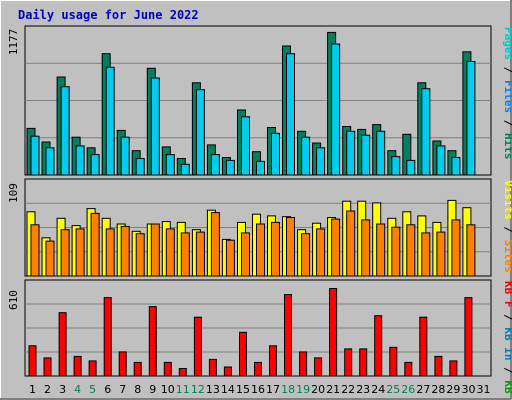 This screenshot has height=400, width=512. What do you see at coordinates (108, 15) in the screenshot?
I see `chart-title: Daily usage for June 2022` at bounding box center [108, 15].